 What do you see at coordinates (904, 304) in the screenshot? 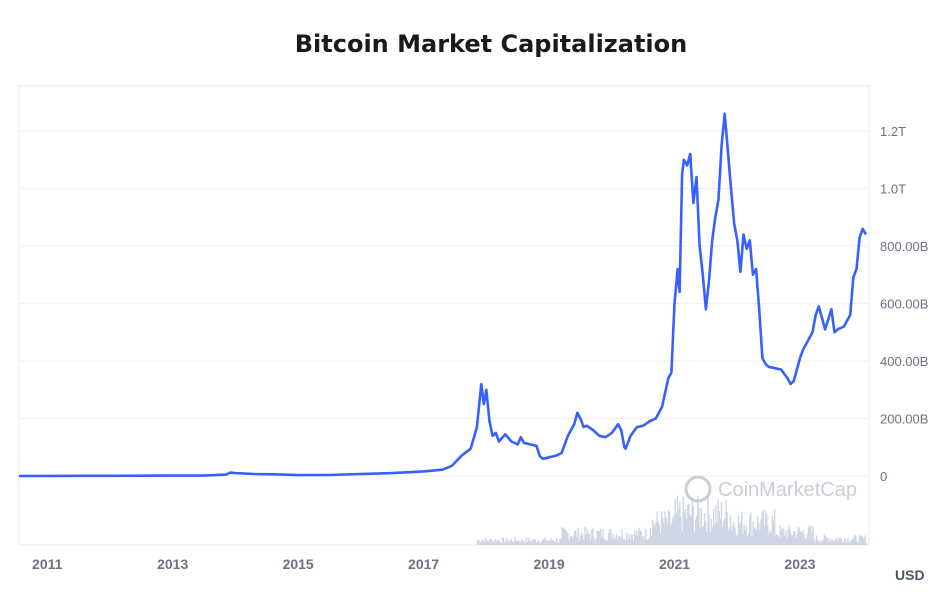
I see `y-axis-ticks: 0 200.00B 400.00B 600.00B 800.00B 1.0T 1.2T` at bounding box center [904, 304].